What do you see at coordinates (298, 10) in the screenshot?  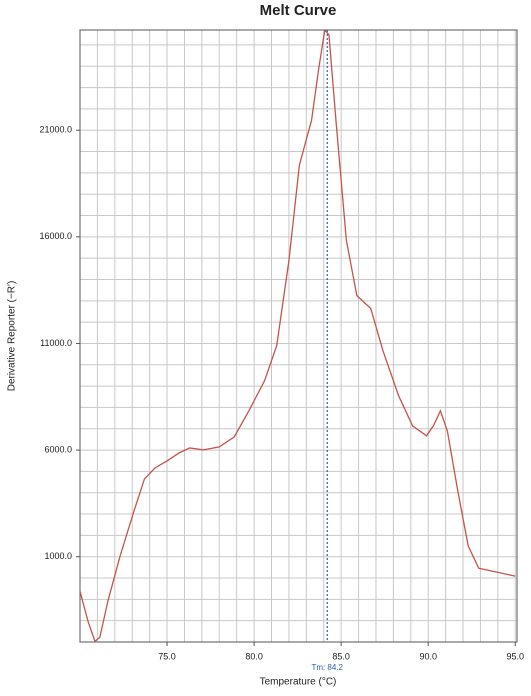 I see `chart-title: Melt Curve` at bounding box center [298, 10].